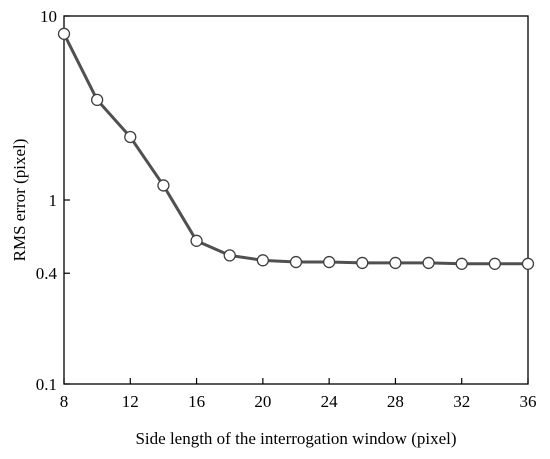 Image resolution: width=550 pixels, height=459 pixels. I want to click on x-tick-label: 24, so click(330, 401).